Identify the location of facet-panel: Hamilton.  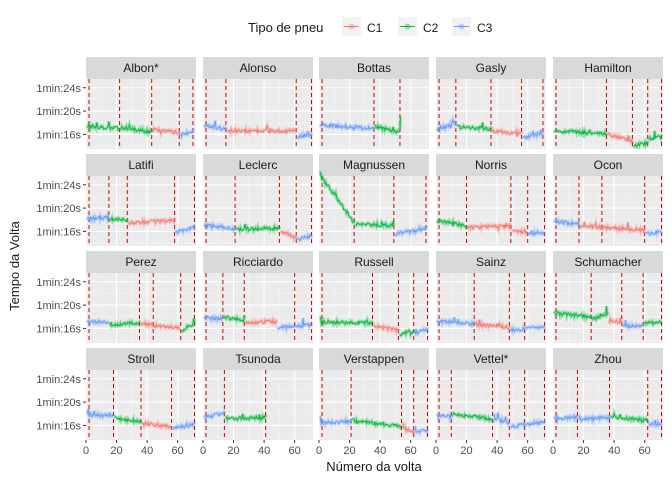
(608, 103).